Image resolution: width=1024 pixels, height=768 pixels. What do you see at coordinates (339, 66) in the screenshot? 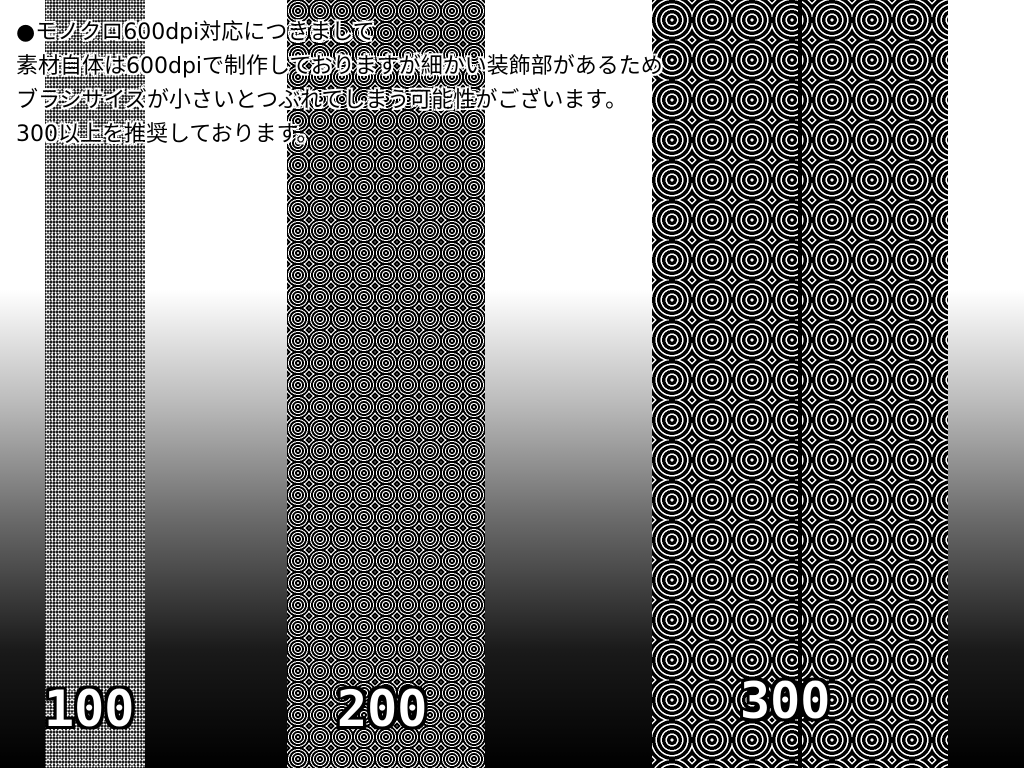
I see `note-line: 素材自体は600dpiで制作しておりますが細かい装飾部があるため` at bounding box center [339, 66].